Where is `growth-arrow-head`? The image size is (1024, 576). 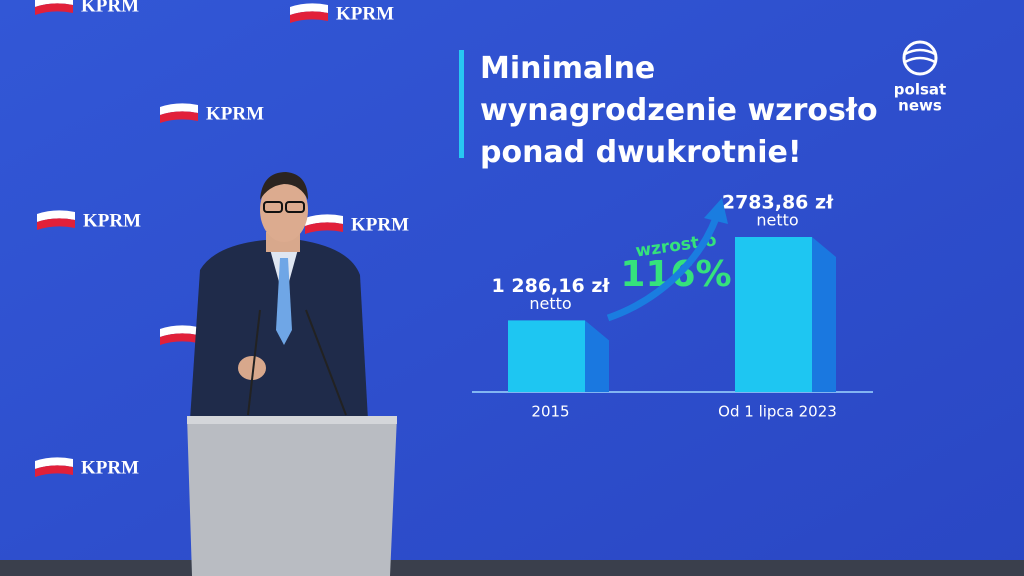
growth-arrow-head is located at coordinates (716, 211).